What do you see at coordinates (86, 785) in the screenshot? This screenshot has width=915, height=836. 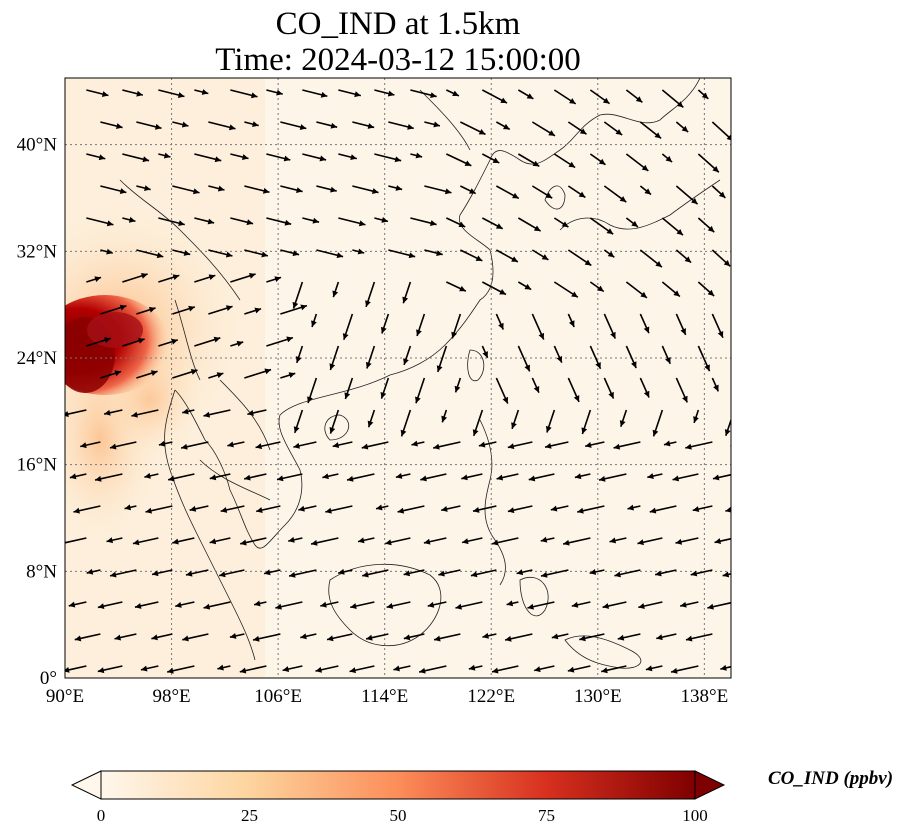 I see `colorbar-extend-low` at bounding box center [86, 785].